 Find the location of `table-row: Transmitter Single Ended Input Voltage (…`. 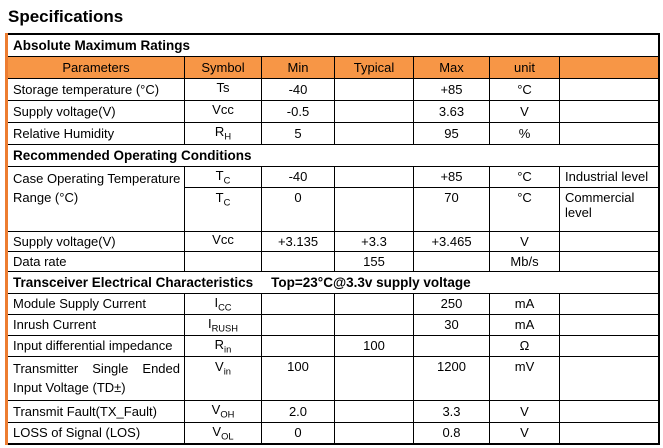

table-row: Transmitter Single Ended Input Voltage (… is located at coordinates (333, 378).